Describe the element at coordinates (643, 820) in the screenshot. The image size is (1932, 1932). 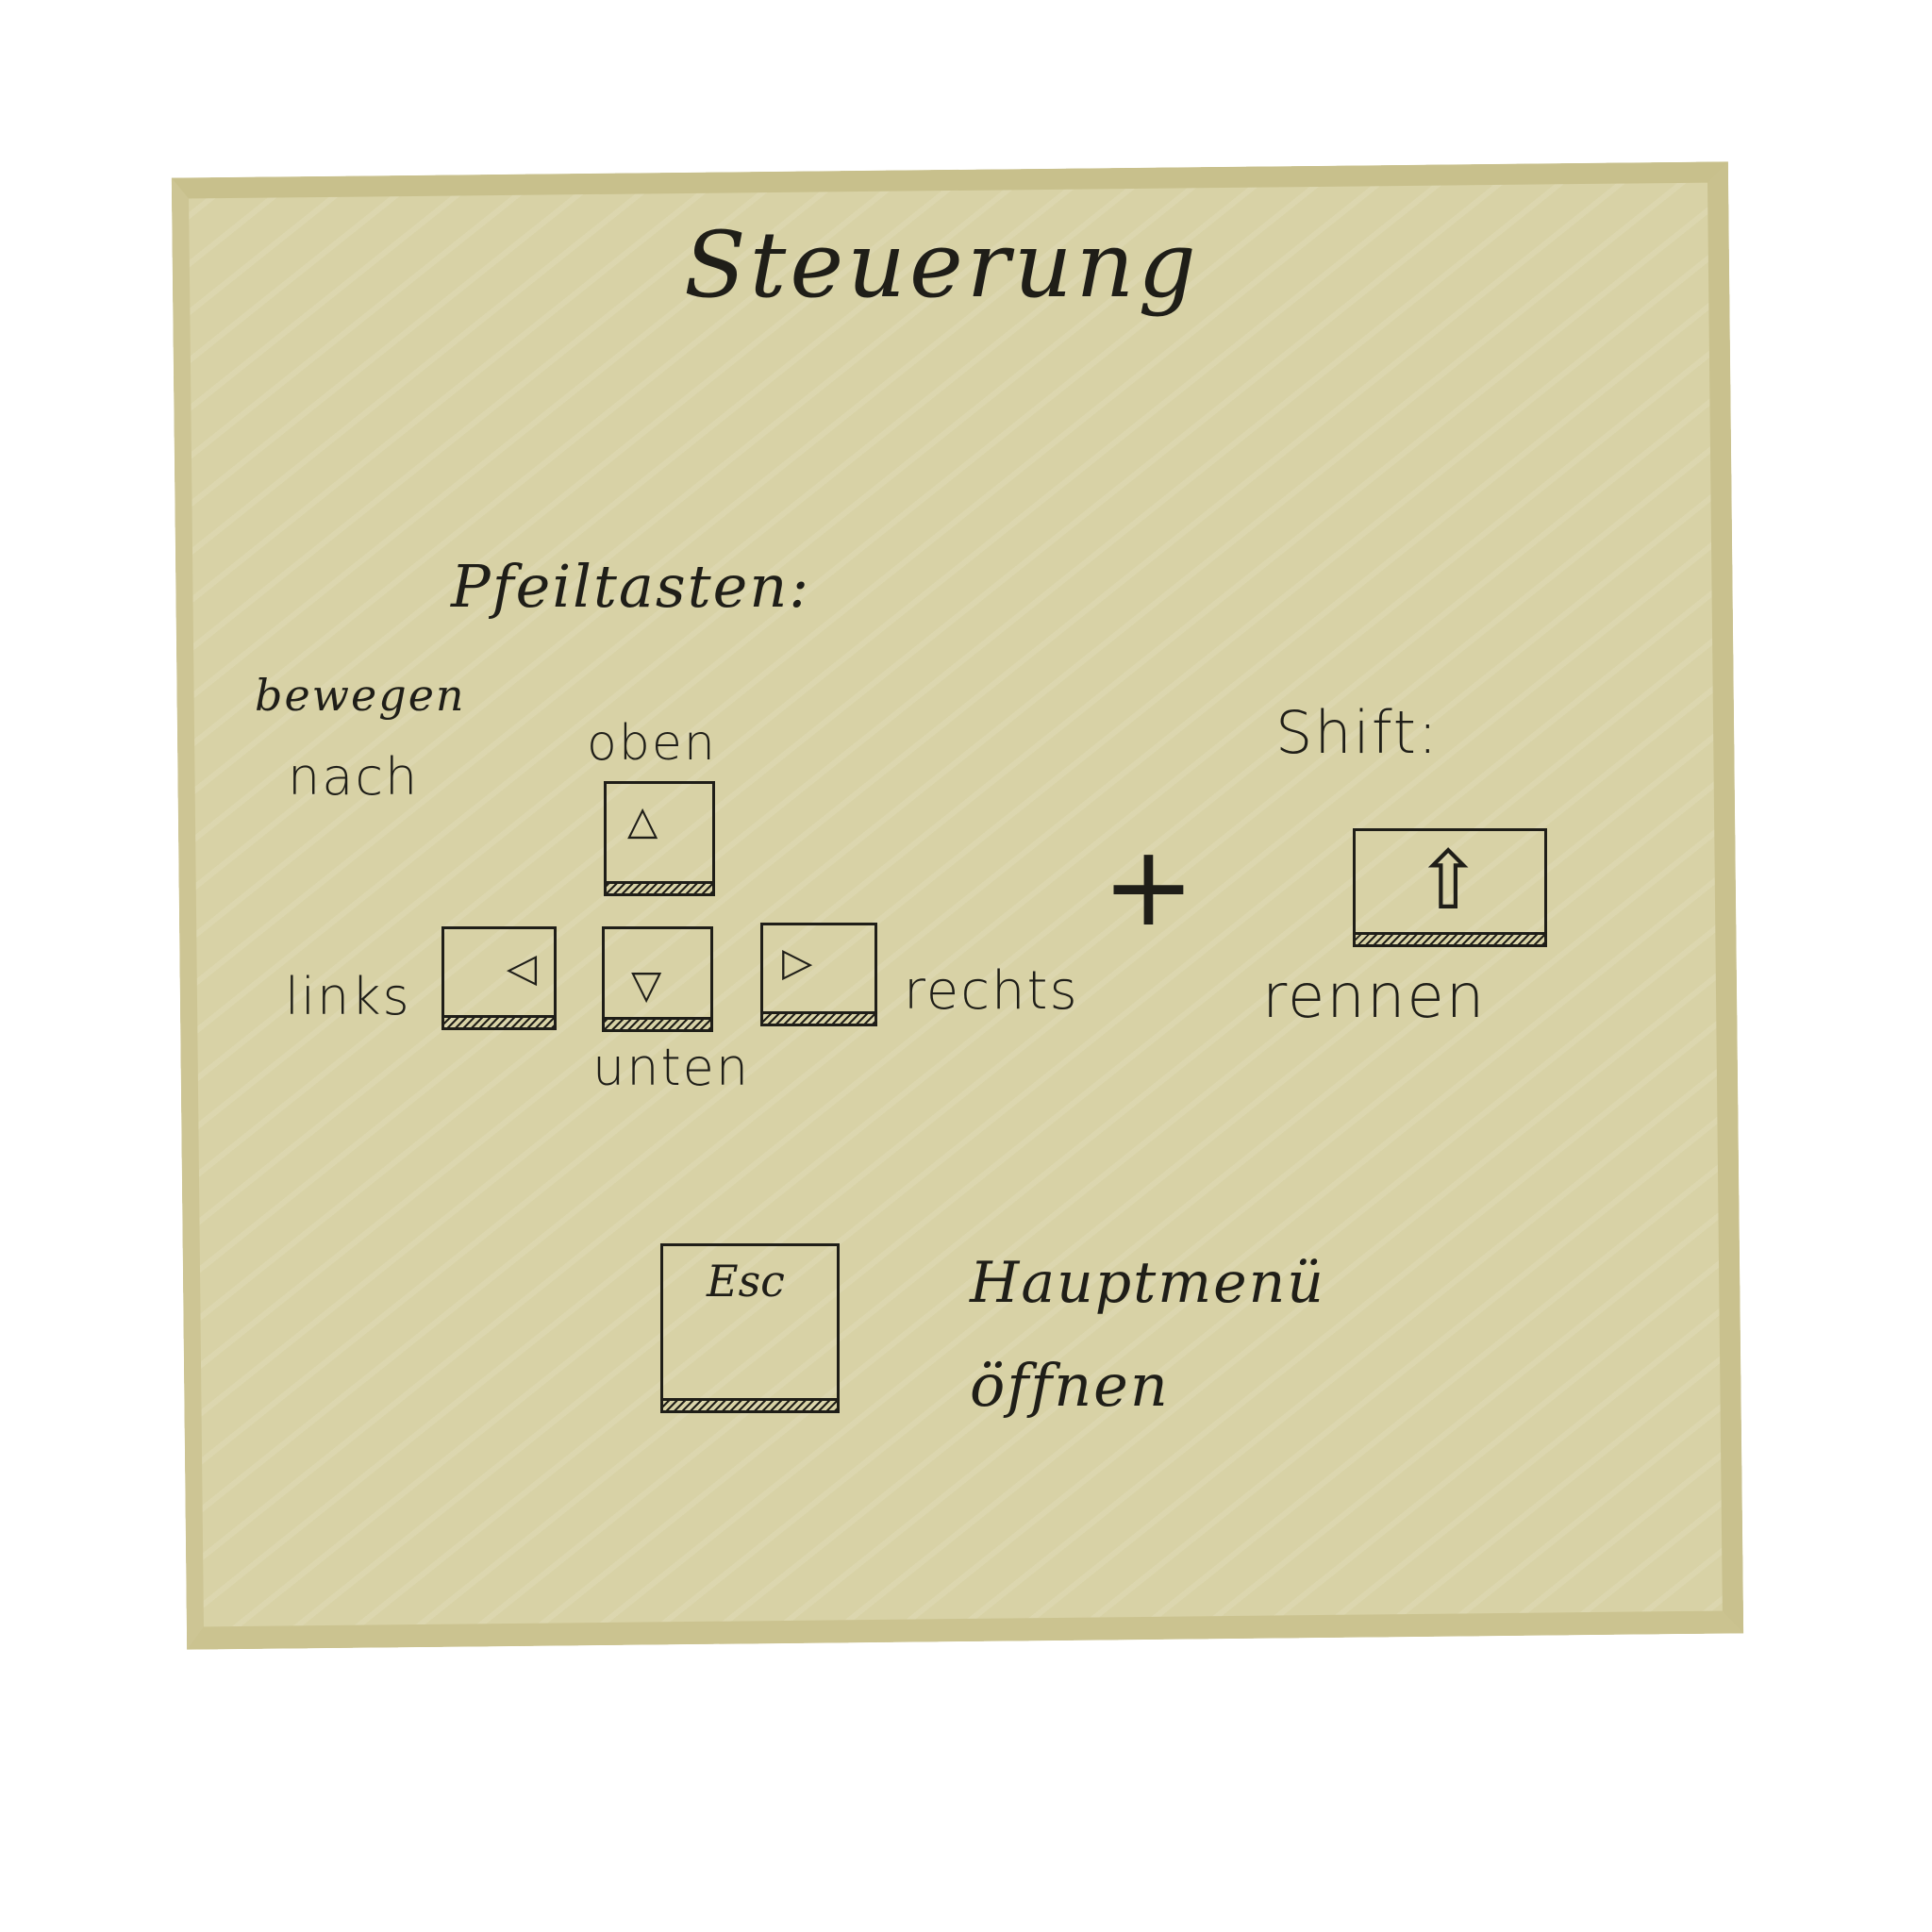
I see `arrow-up-icon: △` at that location.